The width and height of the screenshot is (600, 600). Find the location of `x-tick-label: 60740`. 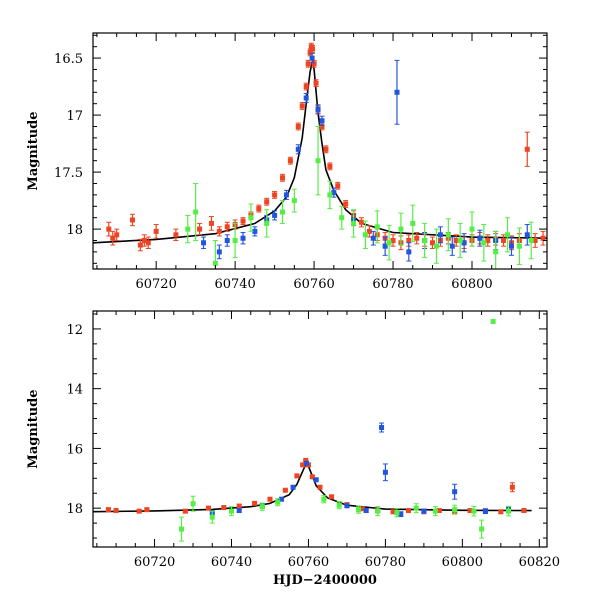

x-tick-label: 60740 is located at coordinates (231, 562).